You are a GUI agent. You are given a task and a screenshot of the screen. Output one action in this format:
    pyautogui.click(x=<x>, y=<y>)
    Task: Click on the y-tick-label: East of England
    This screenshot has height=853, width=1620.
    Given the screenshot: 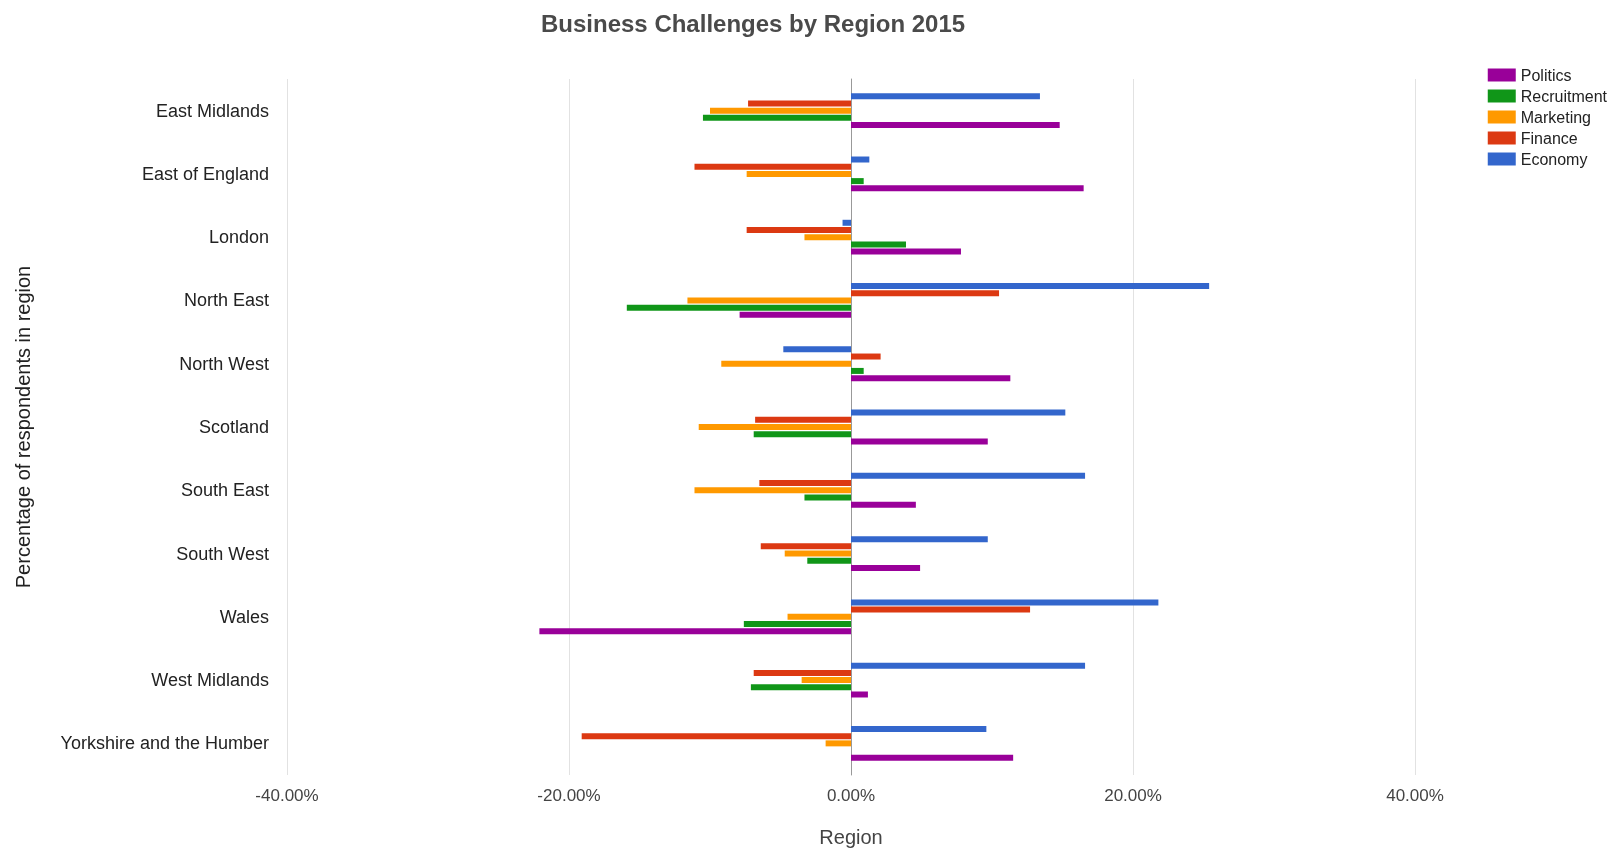 What is the action you would take?
    pyautogui.click(x=205, y=173)
    